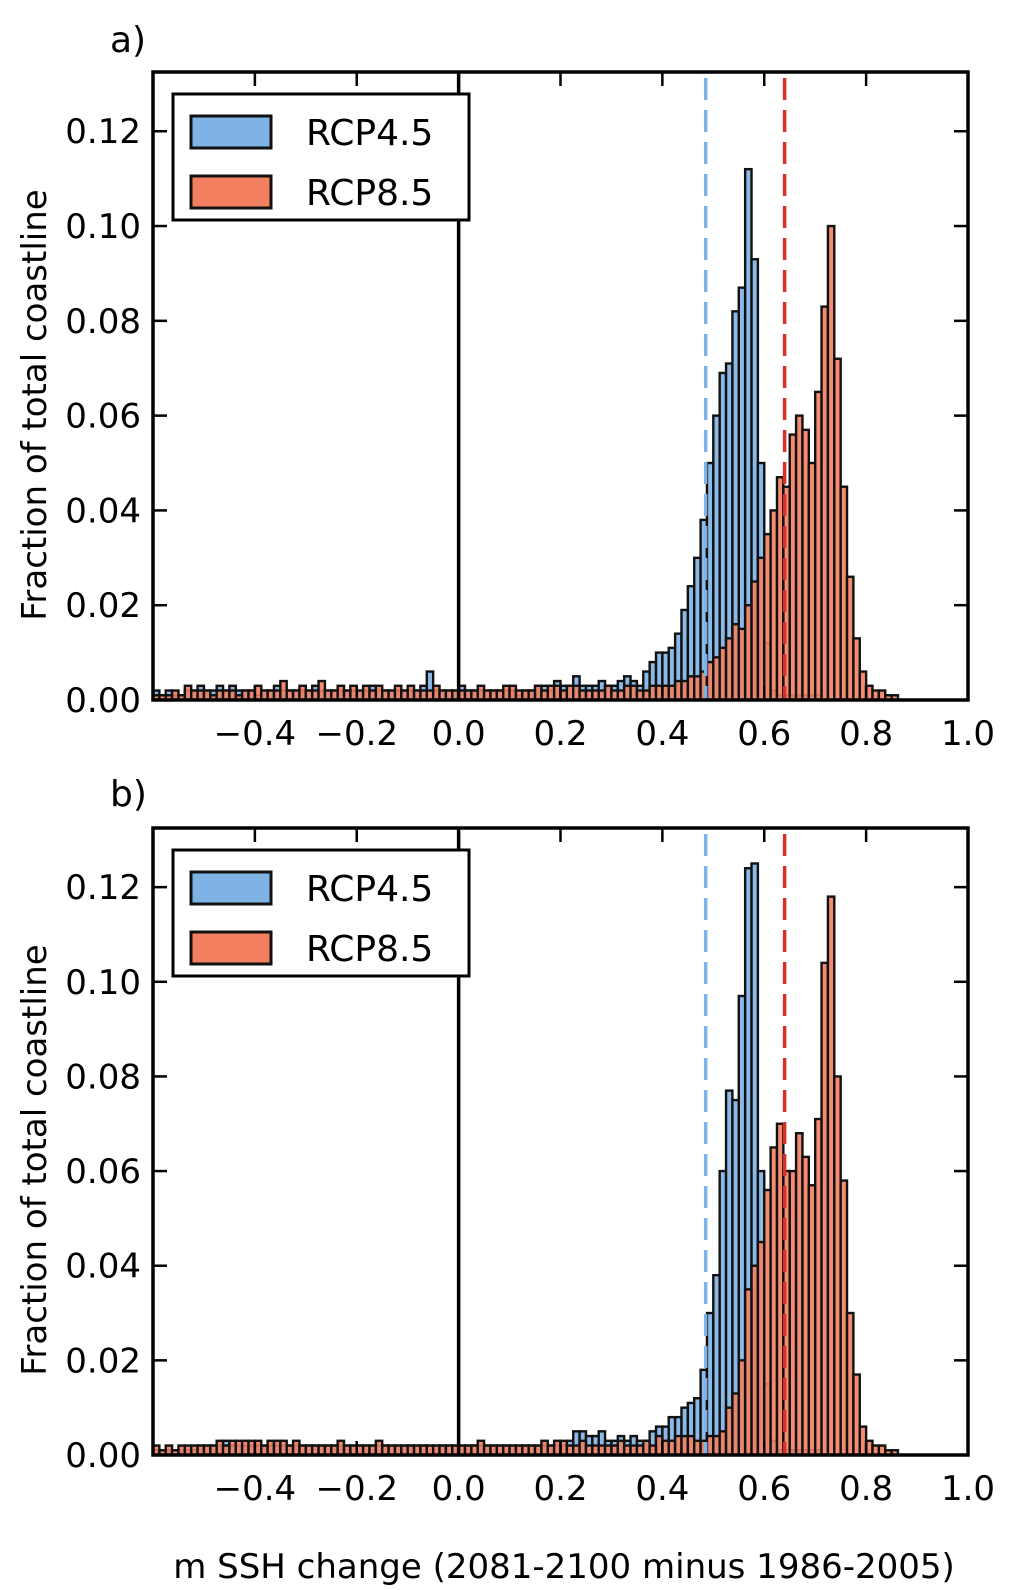 This screenshot has width=1034, height=1590. Describe the element at coordinates (321, 913) in the screenshot. I see `legend-b: RCP4.5 RCP8.5` at that location.